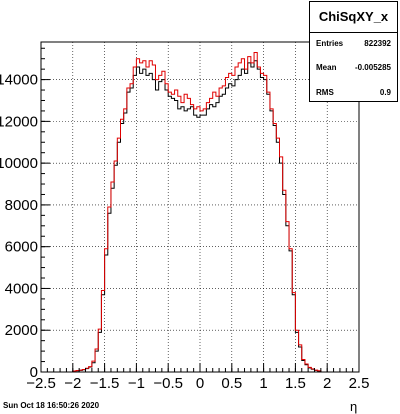 The width and height of the screenshot is (400, 414). What do you see at coordinates (41, 383) in the screenshot?
I see `x-tick-label: −2.5` at bounding box center [41, 383].